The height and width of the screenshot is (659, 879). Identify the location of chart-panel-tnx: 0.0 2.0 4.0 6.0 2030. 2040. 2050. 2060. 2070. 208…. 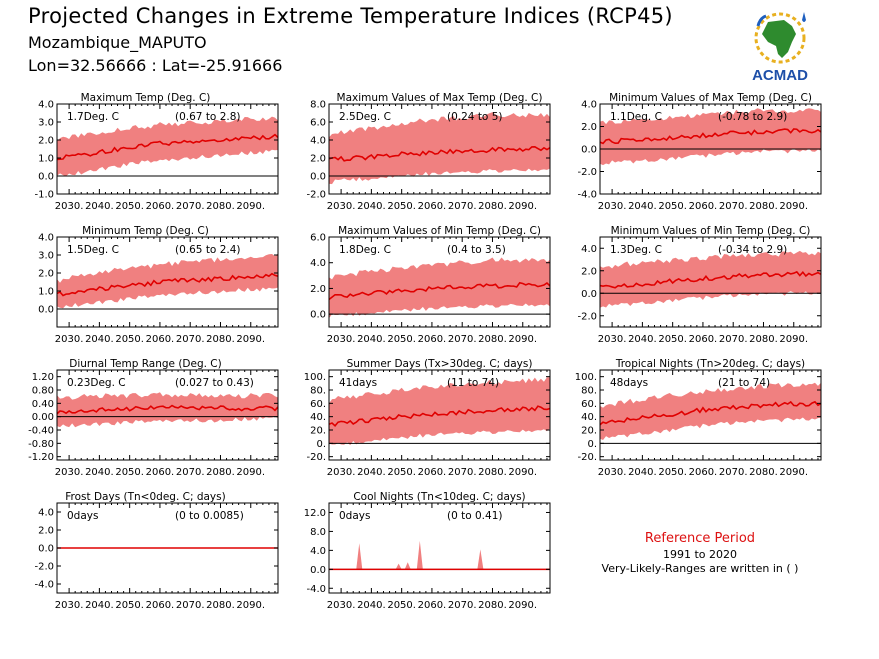
(430, 285).